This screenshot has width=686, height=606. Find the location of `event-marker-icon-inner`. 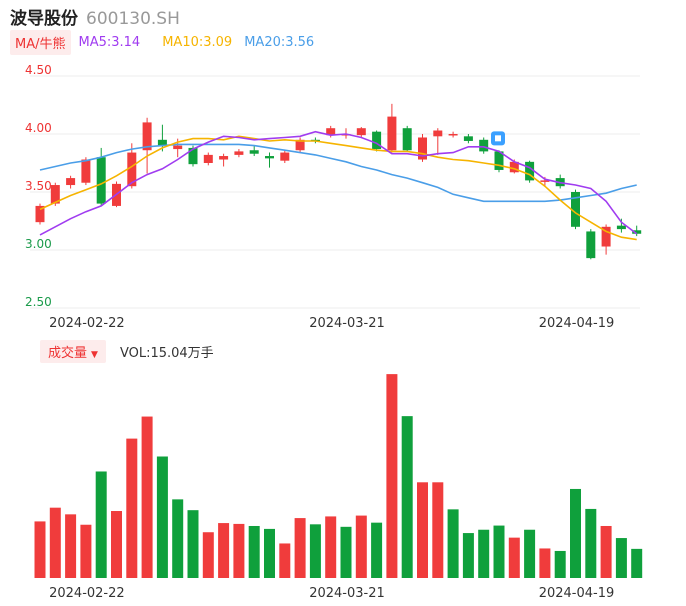

event-marker-icon-inner is located at coordinates (498, 138).